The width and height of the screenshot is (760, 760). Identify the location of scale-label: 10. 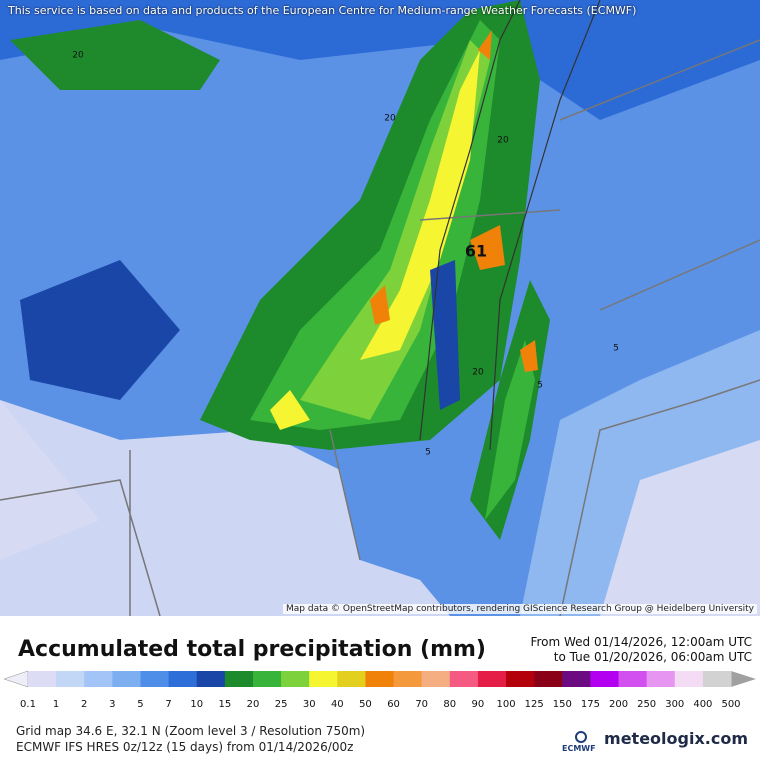
(196, 704).